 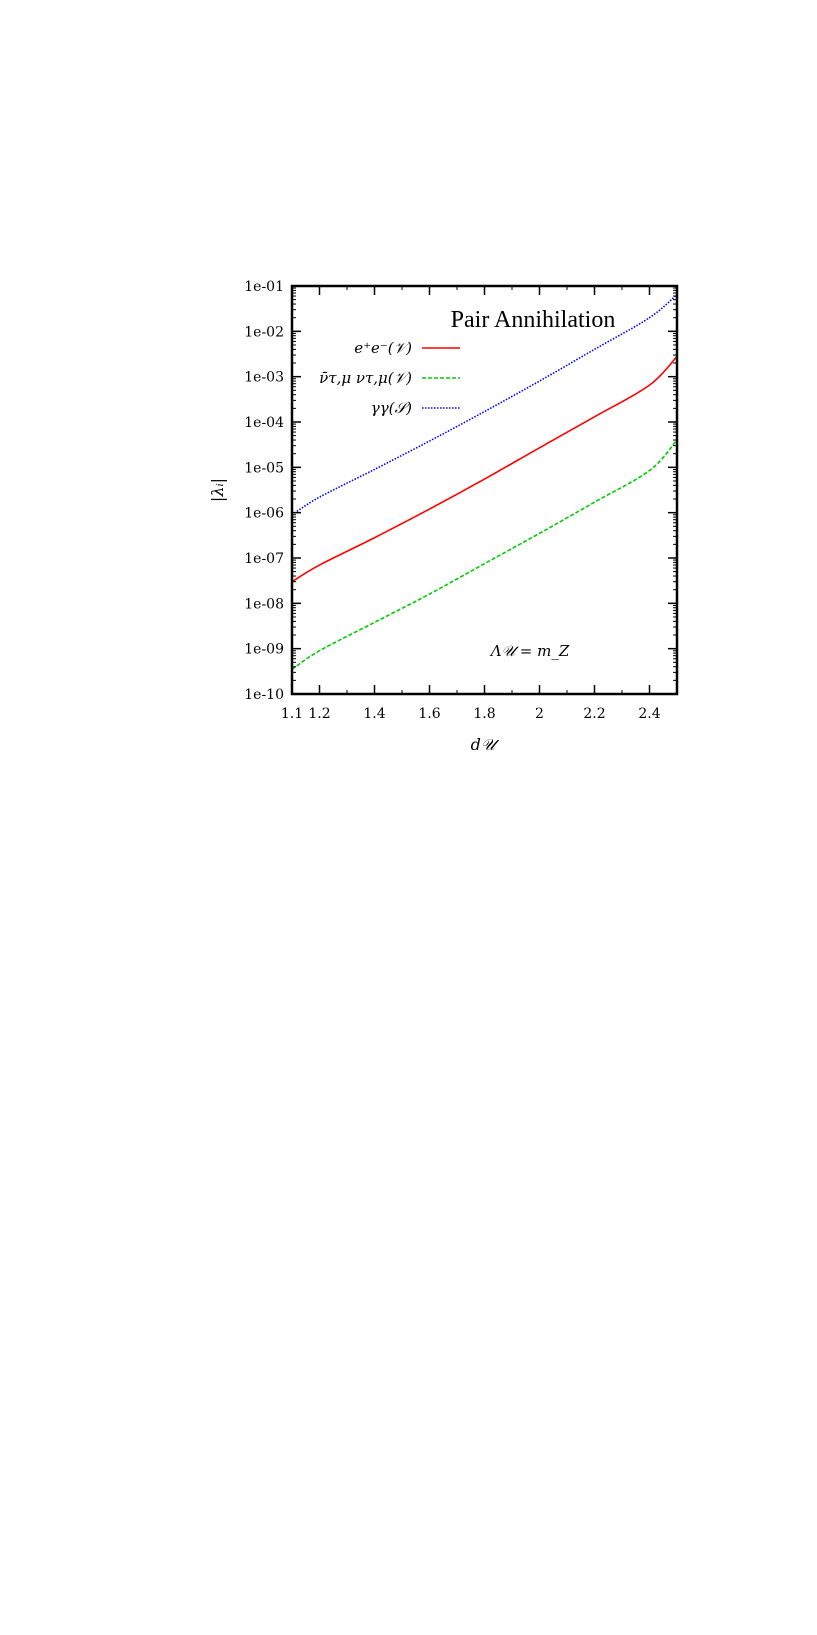 I want to click on y-tick-label: 1e-06, so click(x=264, y=514).